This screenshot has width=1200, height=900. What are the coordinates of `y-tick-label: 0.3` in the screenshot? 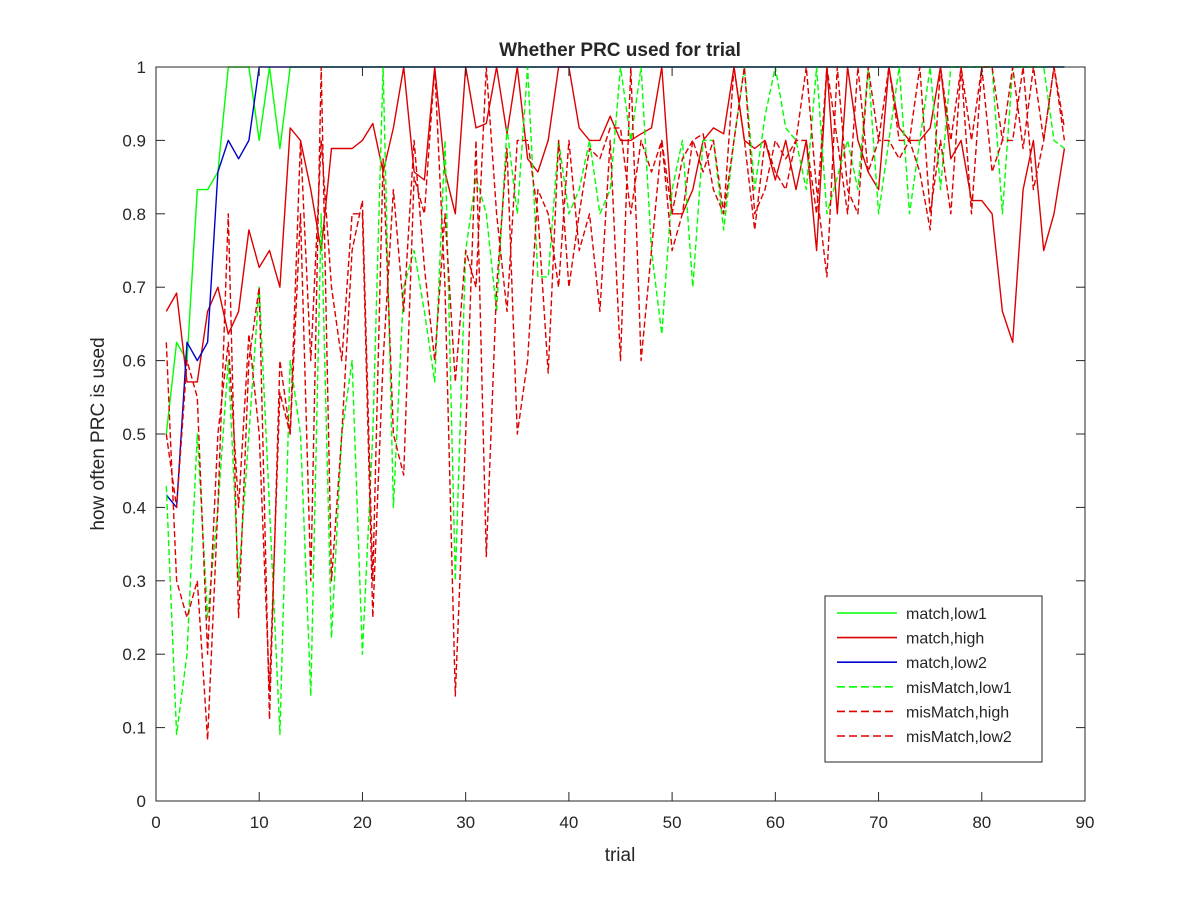 It's located at (134, 581).